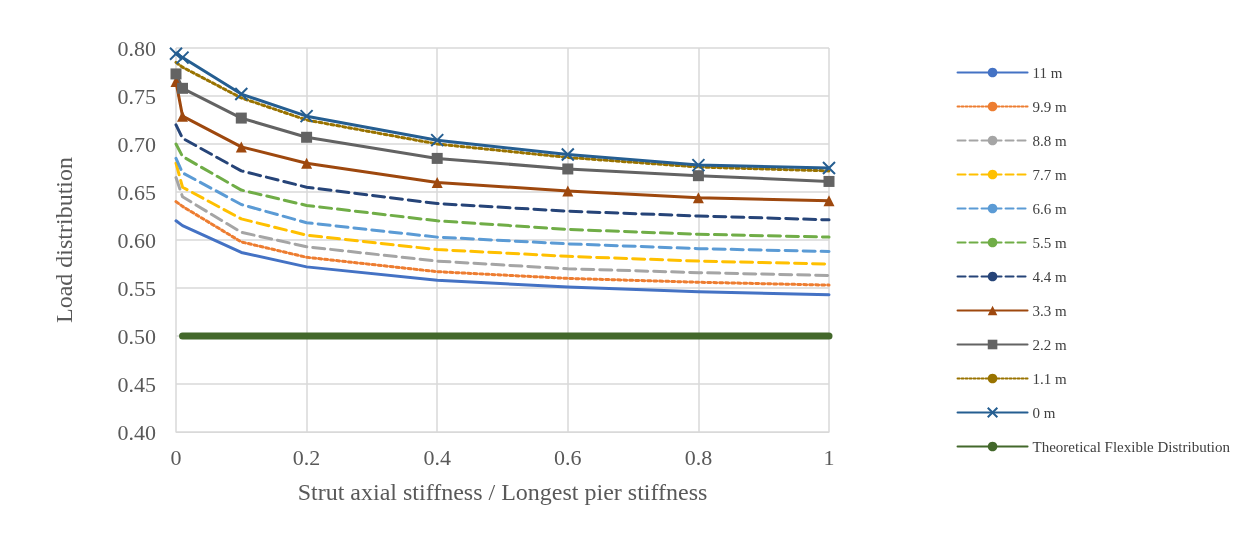 This screenshot has height=549, width=1253. What do you see at coordinates (176, 457) in the screenshot?
I see `x-tick-label: 0` at bounding box center [176, 457].